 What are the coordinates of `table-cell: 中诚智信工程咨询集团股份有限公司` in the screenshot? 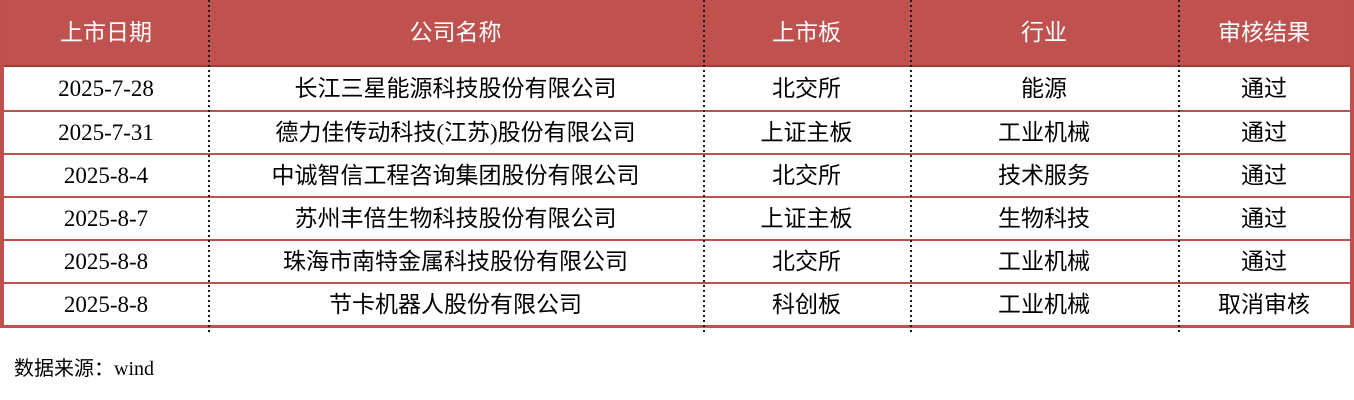 It's located at (455, 175).